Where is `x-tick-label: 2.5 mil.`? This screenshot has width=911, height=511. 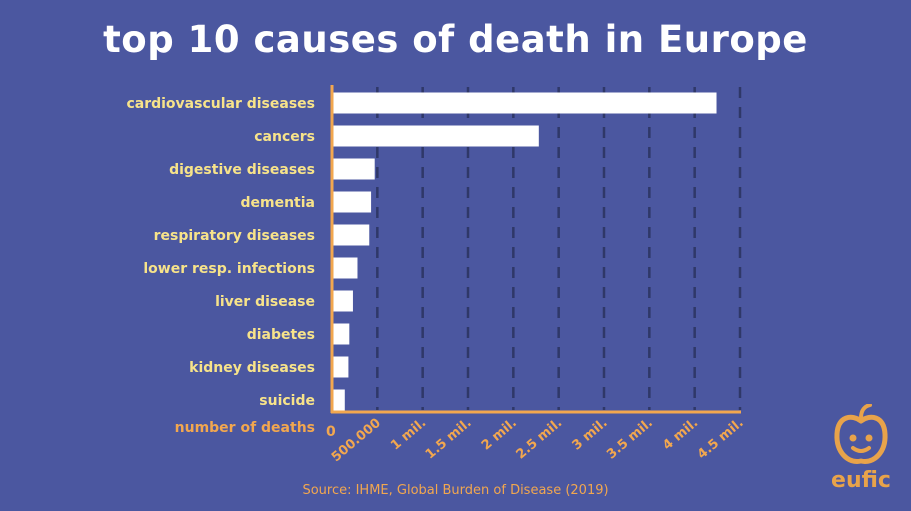
x-tick-label: 2.5 mil. is located at coordinates (539, 439).